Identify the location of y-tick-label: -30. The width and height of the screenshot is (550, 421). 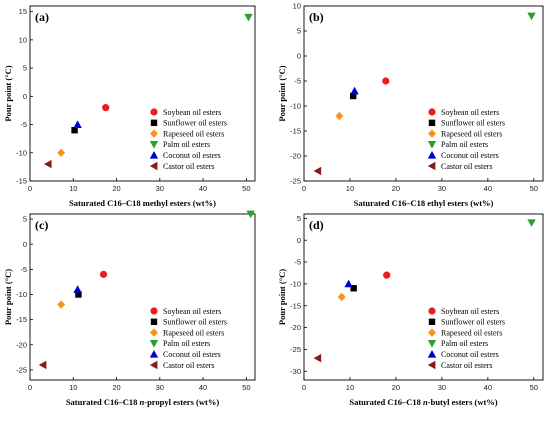
(295, 371).